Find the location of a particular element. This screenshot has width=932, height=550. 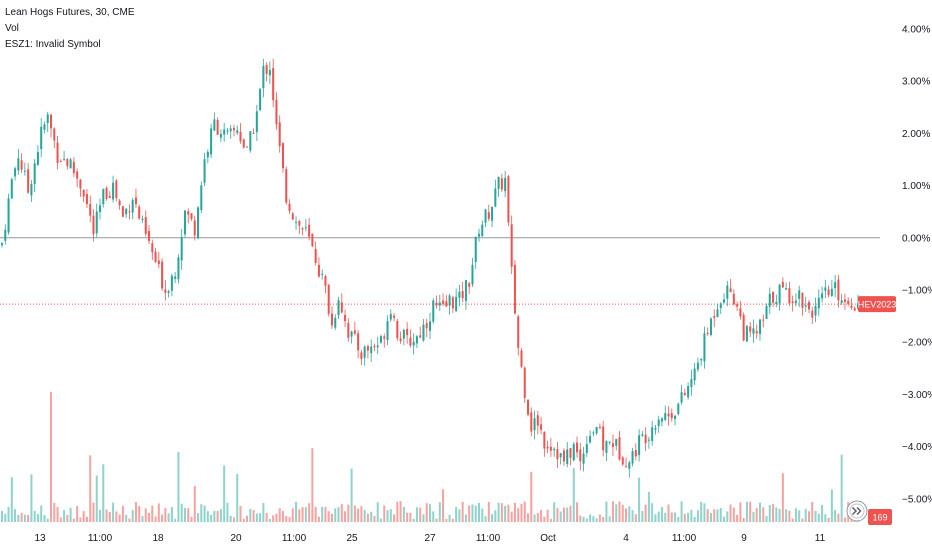

double-chevron-icon is located at coordinates (857, 511).